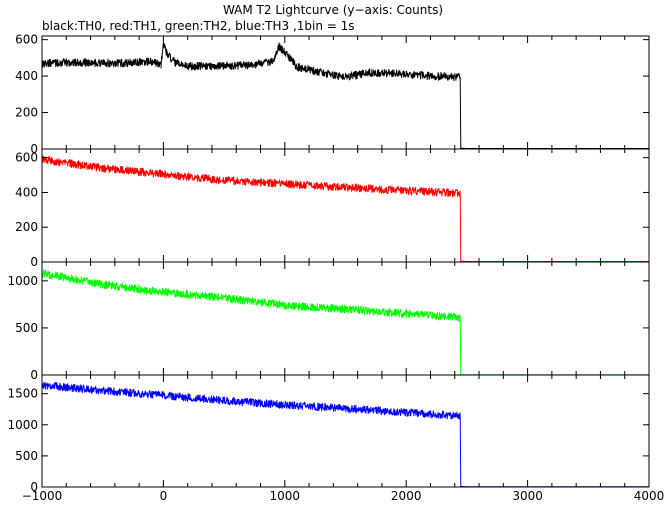 This screenshot has width=665, height=505. I want to click on x-tick-label: 1000, so click(285, 496).